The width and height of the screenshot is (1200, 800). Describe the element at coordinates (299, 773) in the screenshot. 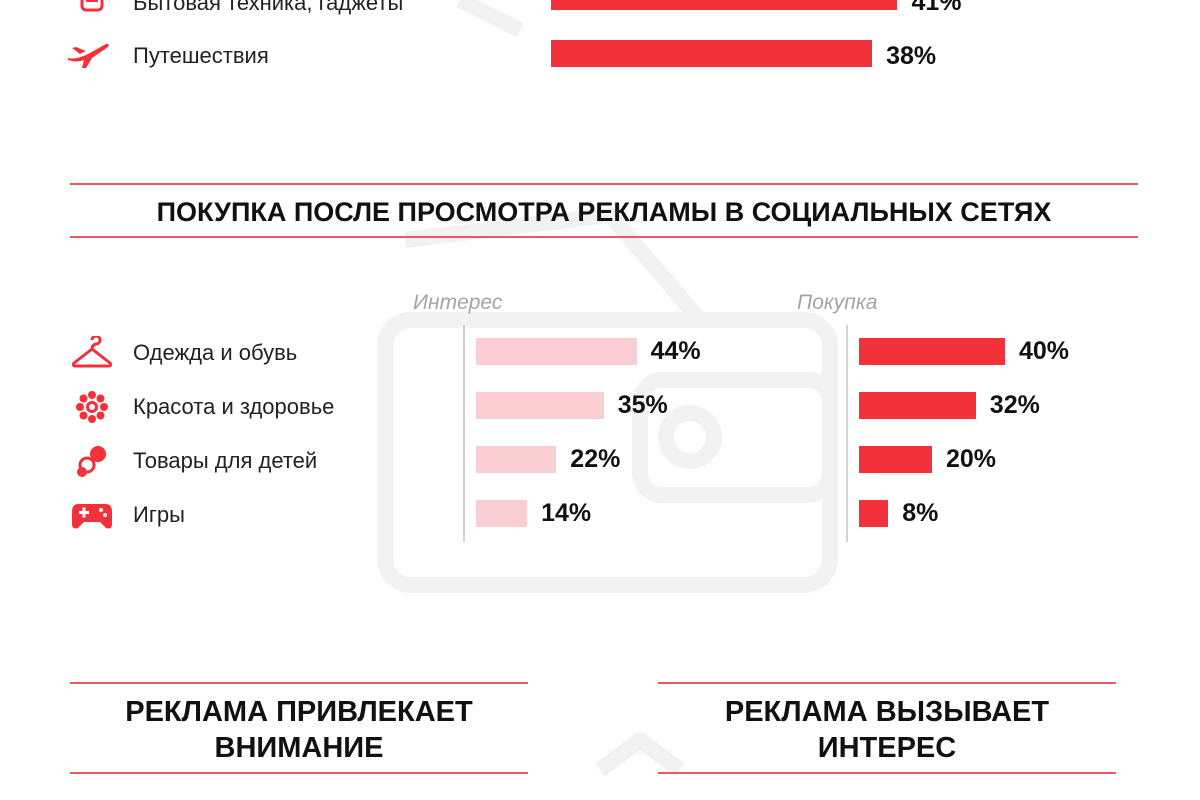

I see `left-divider-bottom` at that location.